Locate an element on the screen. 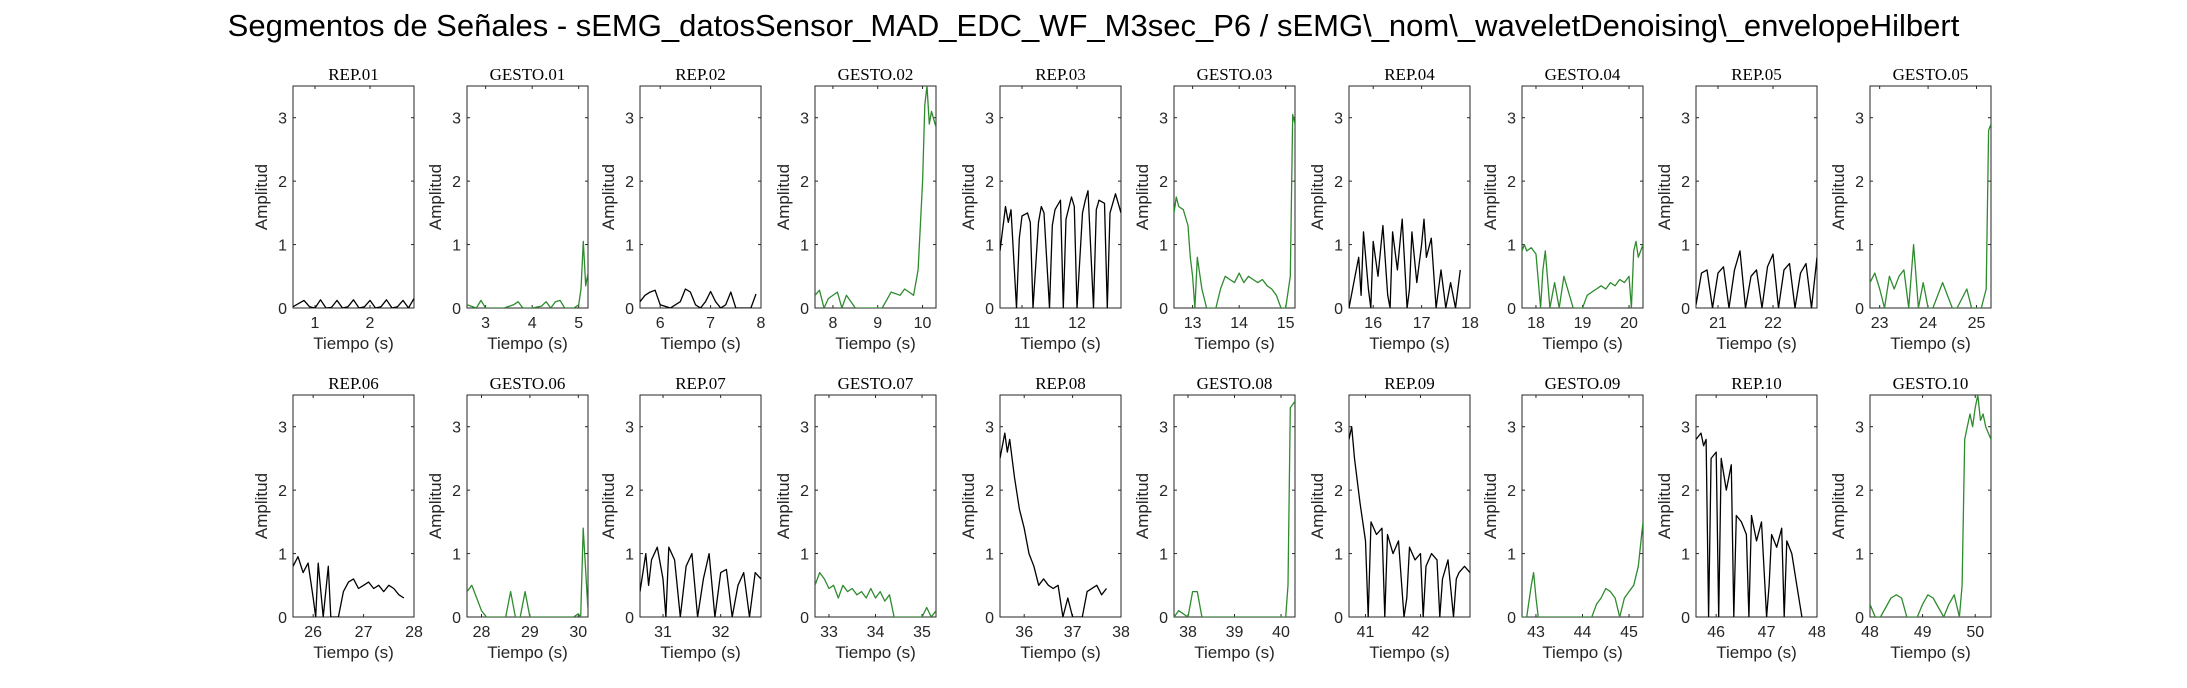 This screenshot has width=2187, height=688. subplot-title: GESTO.05 is located at coordinates (1931, 74).